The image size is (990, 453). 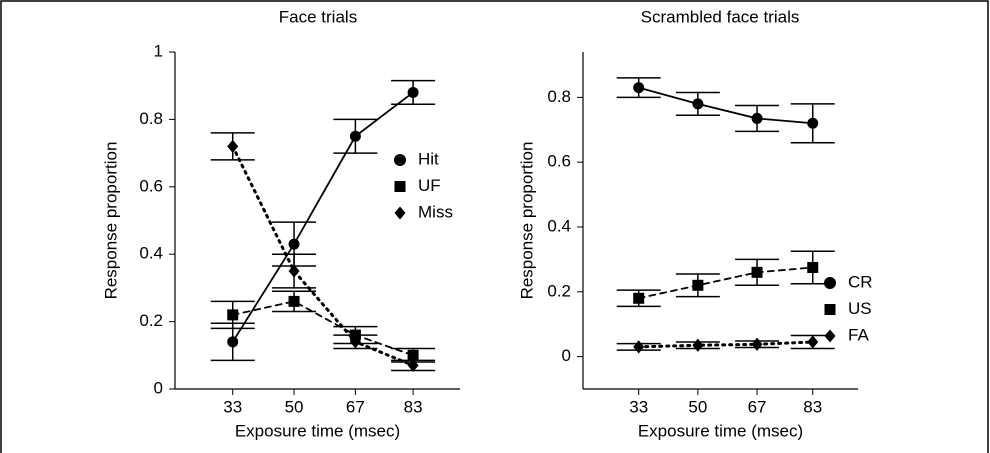 I want to click on legend-label: US, so click(x=860, y=308).